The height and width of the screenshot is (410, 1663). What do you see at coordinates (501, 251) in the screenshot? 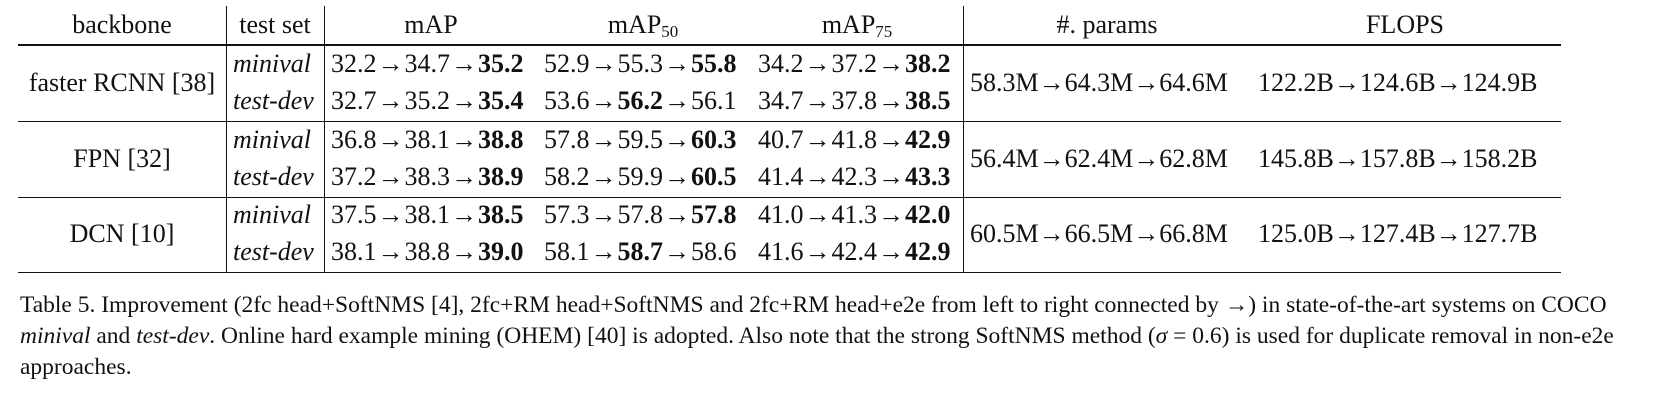
I see `map-value: 39.0` at bounding box center [501, 251].